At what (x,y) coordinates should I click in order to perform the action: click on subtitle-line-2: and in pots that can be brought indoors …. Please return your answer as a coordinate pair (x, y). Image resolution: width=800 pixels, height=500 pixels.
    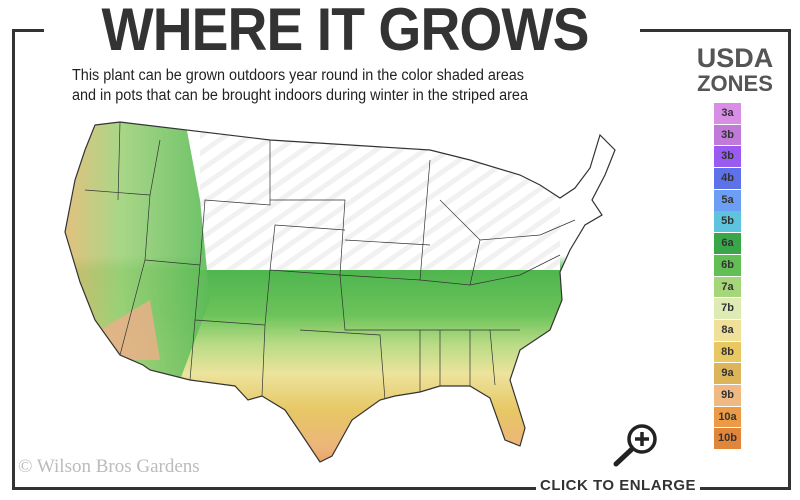
    Looking at the image, I should click on (300, 95).